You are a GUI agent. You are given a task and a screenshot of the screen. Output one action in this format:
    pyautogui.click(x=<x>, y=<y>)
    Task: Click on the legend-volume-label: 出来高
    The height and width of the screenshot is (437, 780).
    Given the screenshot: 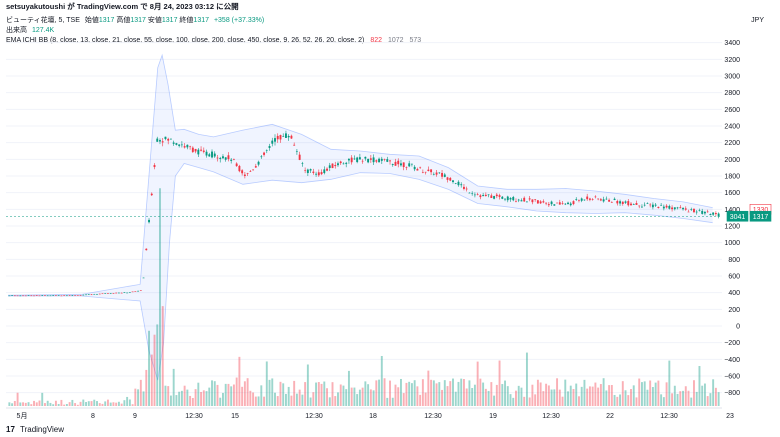 What is the action you would take?
    pyautogui.click(x=16, y=30)
    